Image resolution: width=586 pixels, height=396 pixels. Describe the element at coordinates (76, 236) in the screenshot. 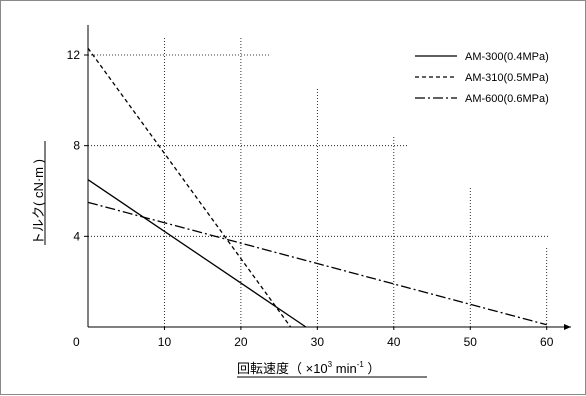

I see `y-tick-label-4: 4` at that location.